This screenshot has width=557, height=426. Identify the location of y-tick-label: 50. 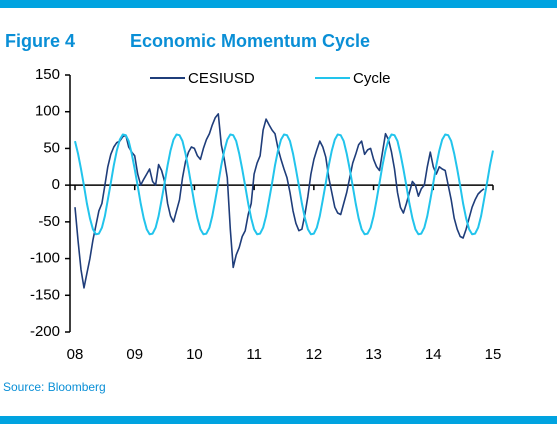
(51, 147).